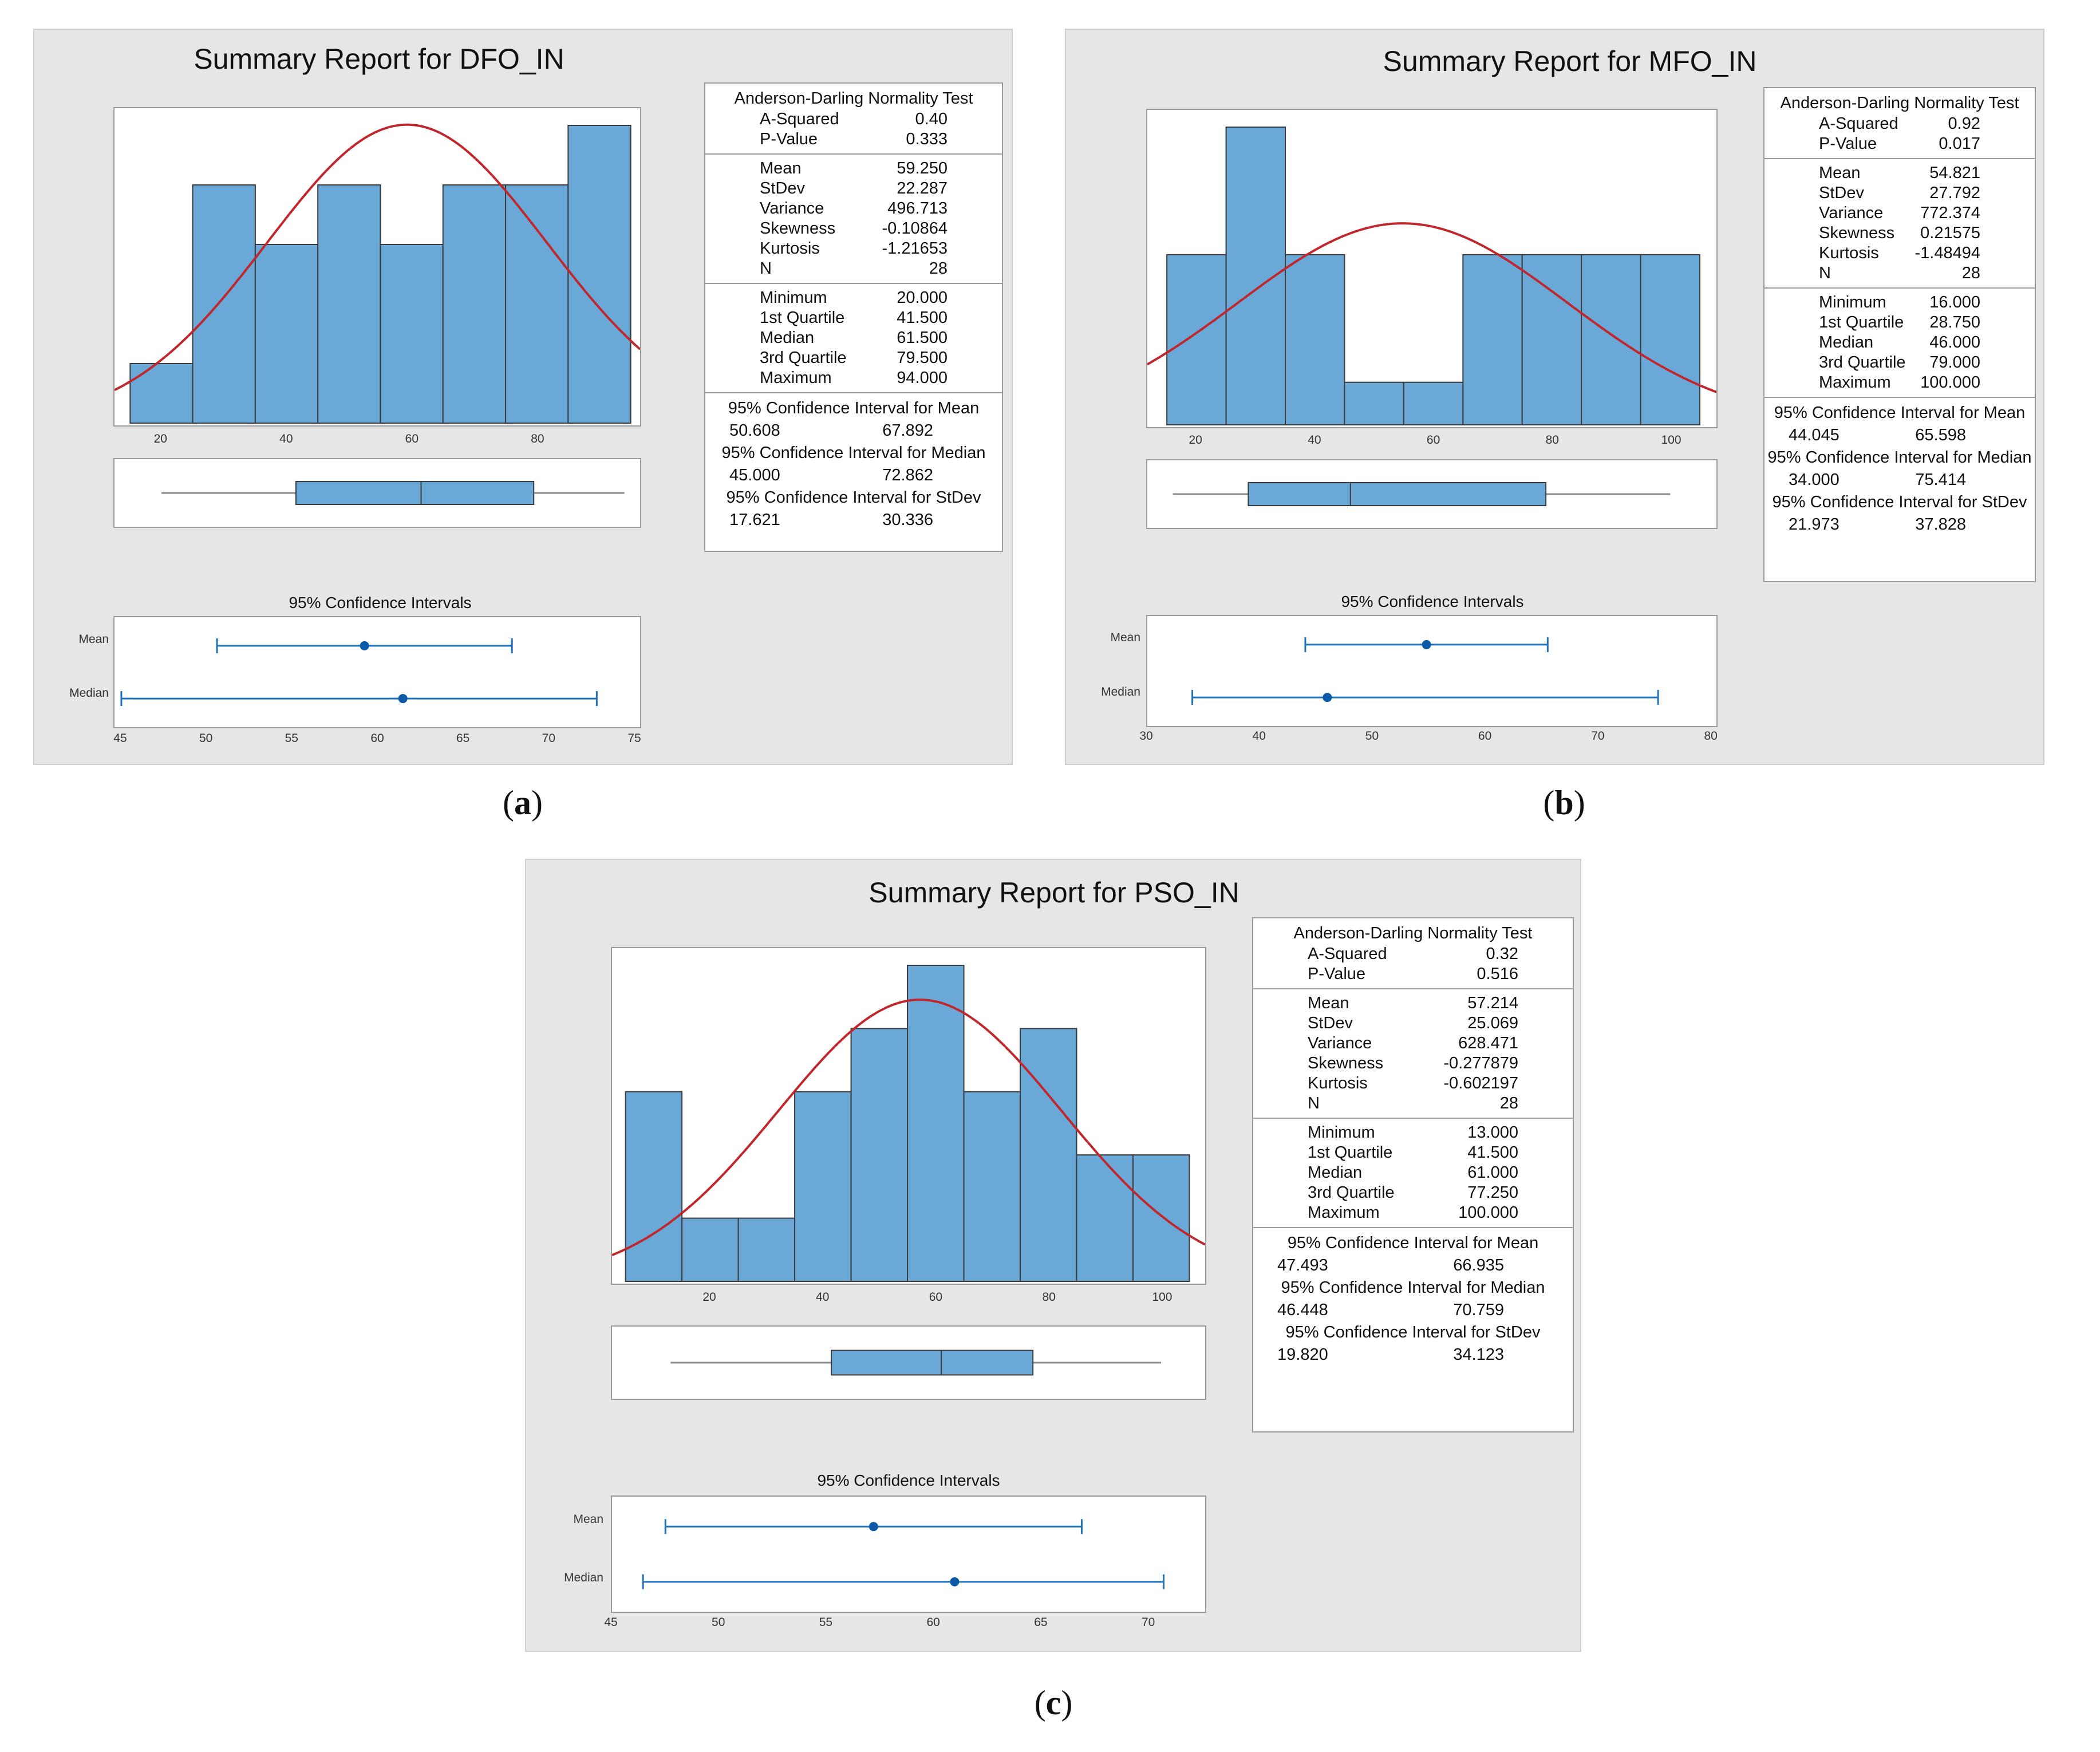 Image resolution: width=2100 pixels, height=1752 pixels. Describe the element at coordinates (922, 168) in the screenshot. I see `stat-value: 59.250` at that location.